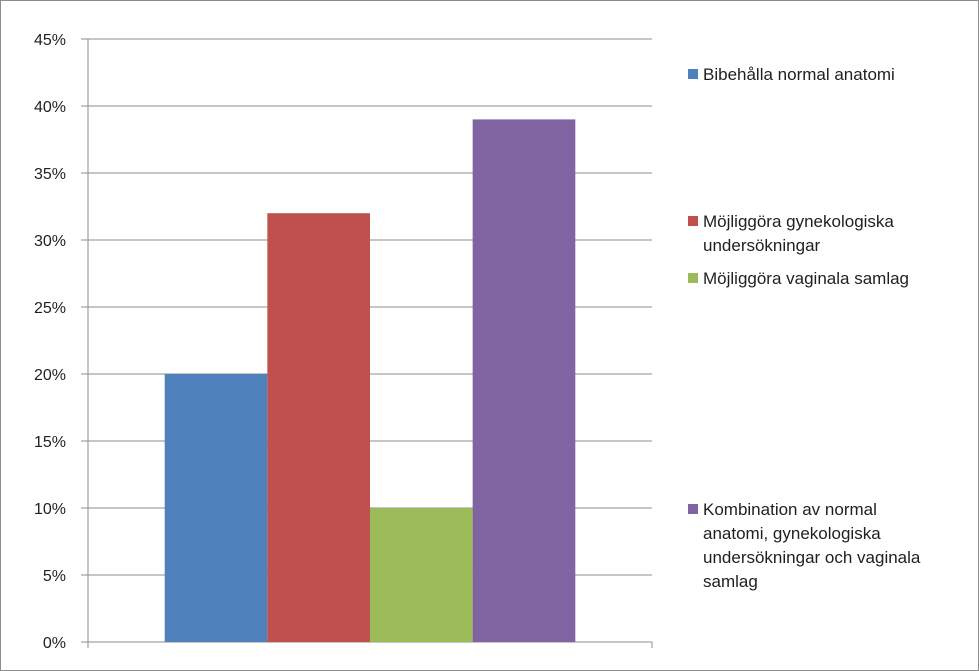 Image resolution: width=979 pixels, height=671 pixels. I want to click on y-tick-label: 30%, so click(50, 241).